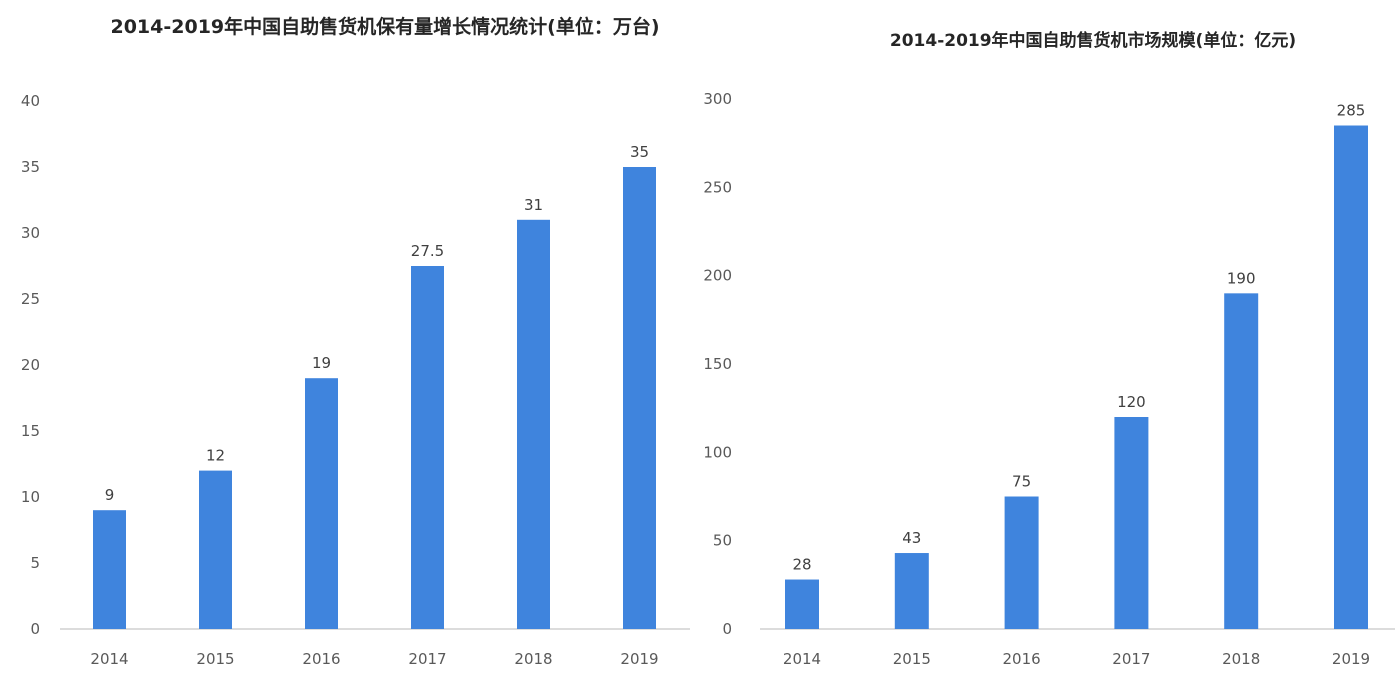 The image size is (1400, 700). What do you see at coordinates (1131, 523) in the screenshot?
I see `right-bar-2017` at bounding box center [1131, 523].